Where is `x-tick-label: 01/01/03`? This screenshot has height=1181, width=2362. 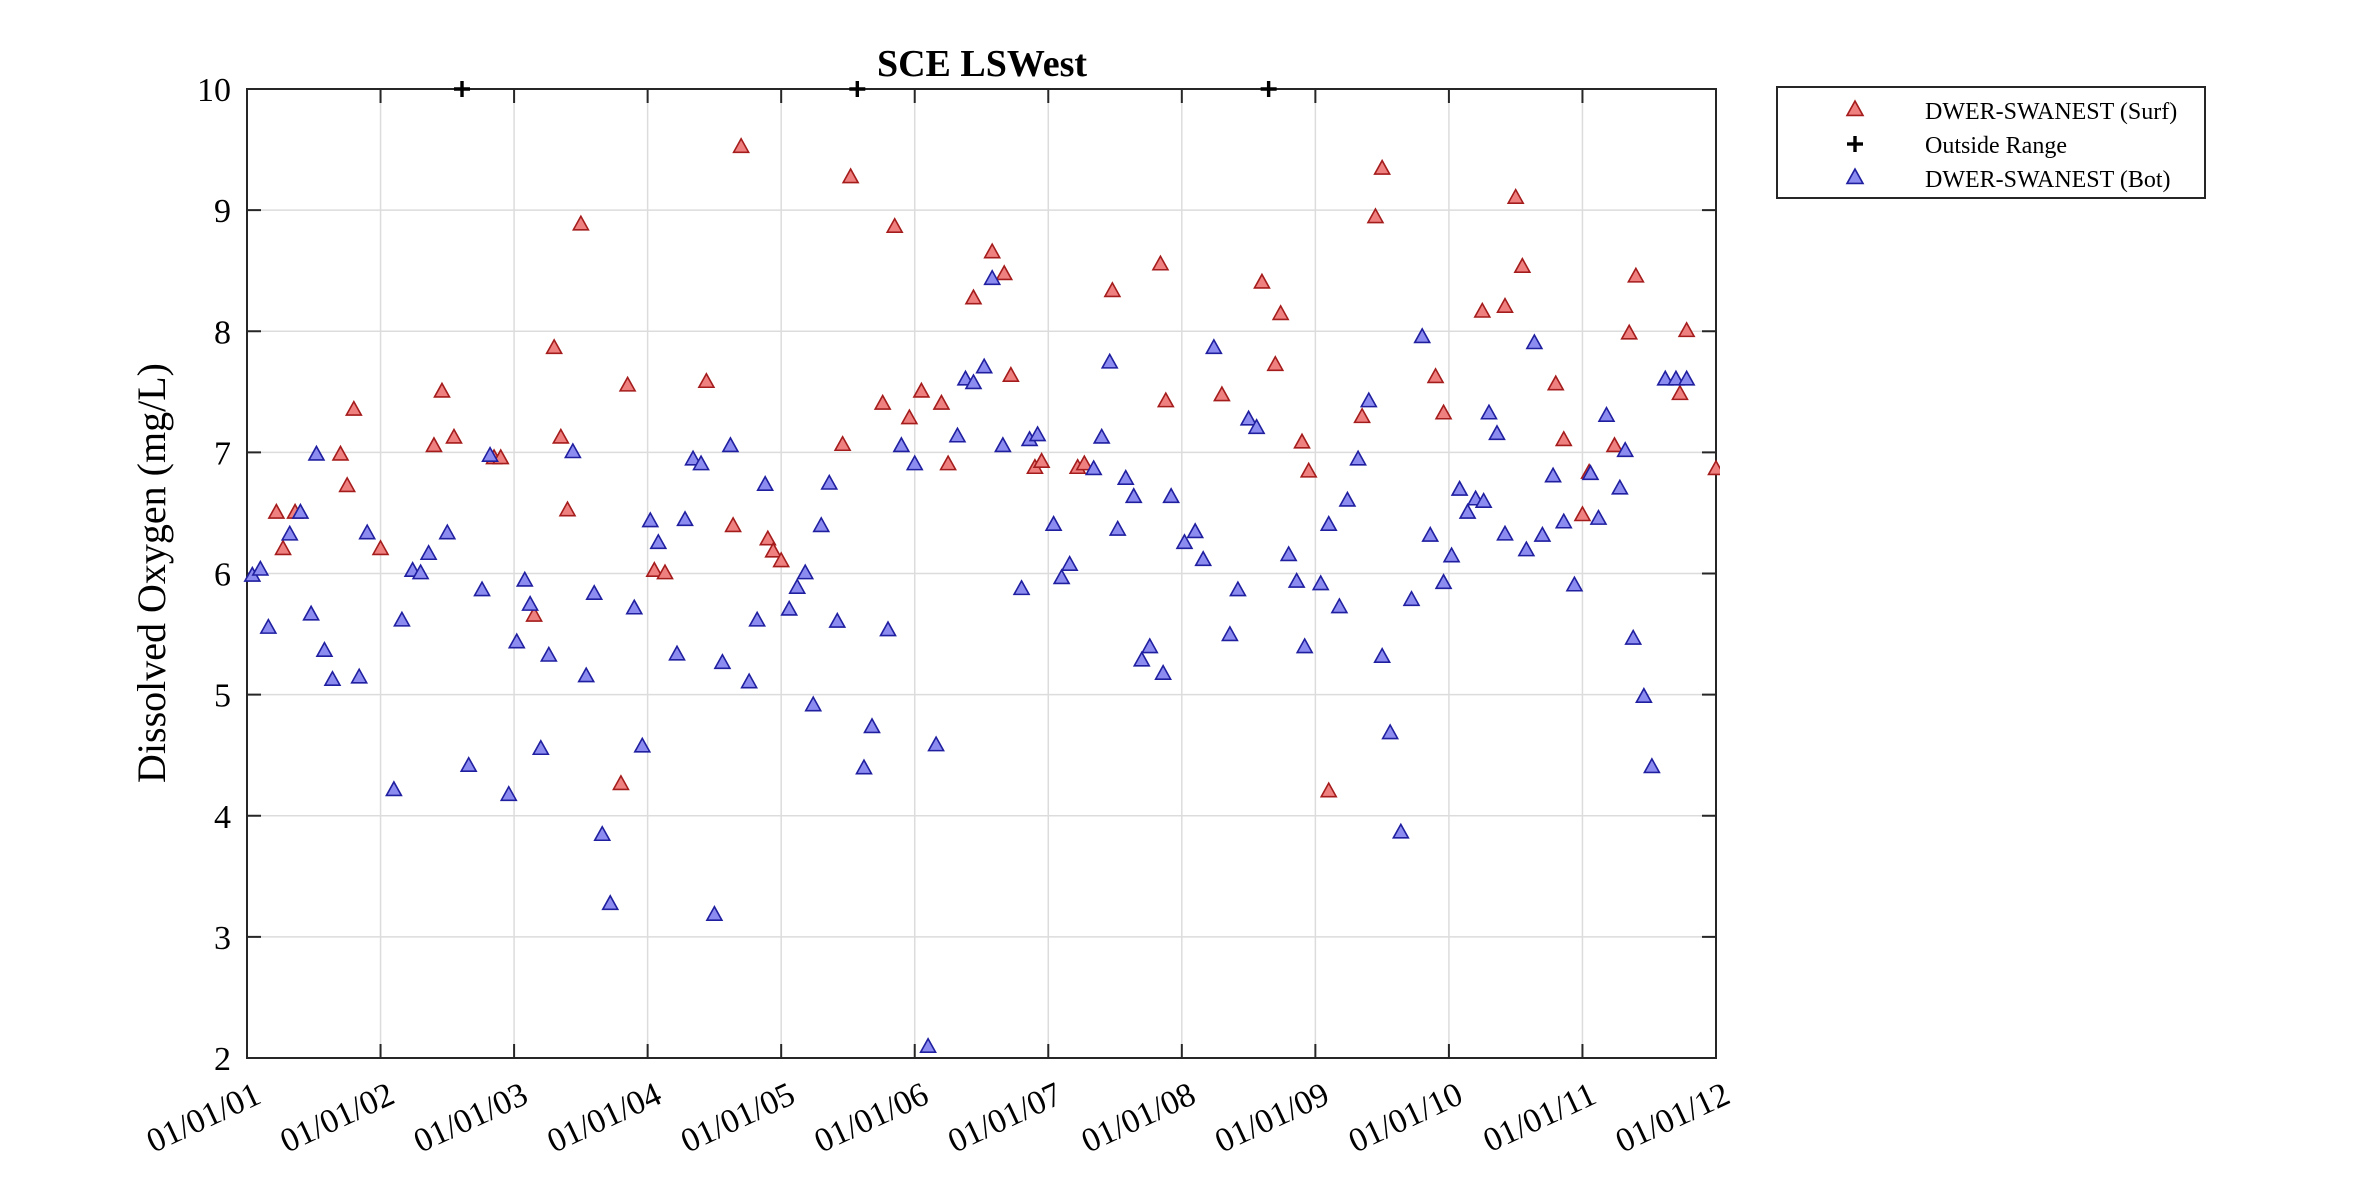 x-tick-label: 01/01/03 is located at coordinates (470, 1118).